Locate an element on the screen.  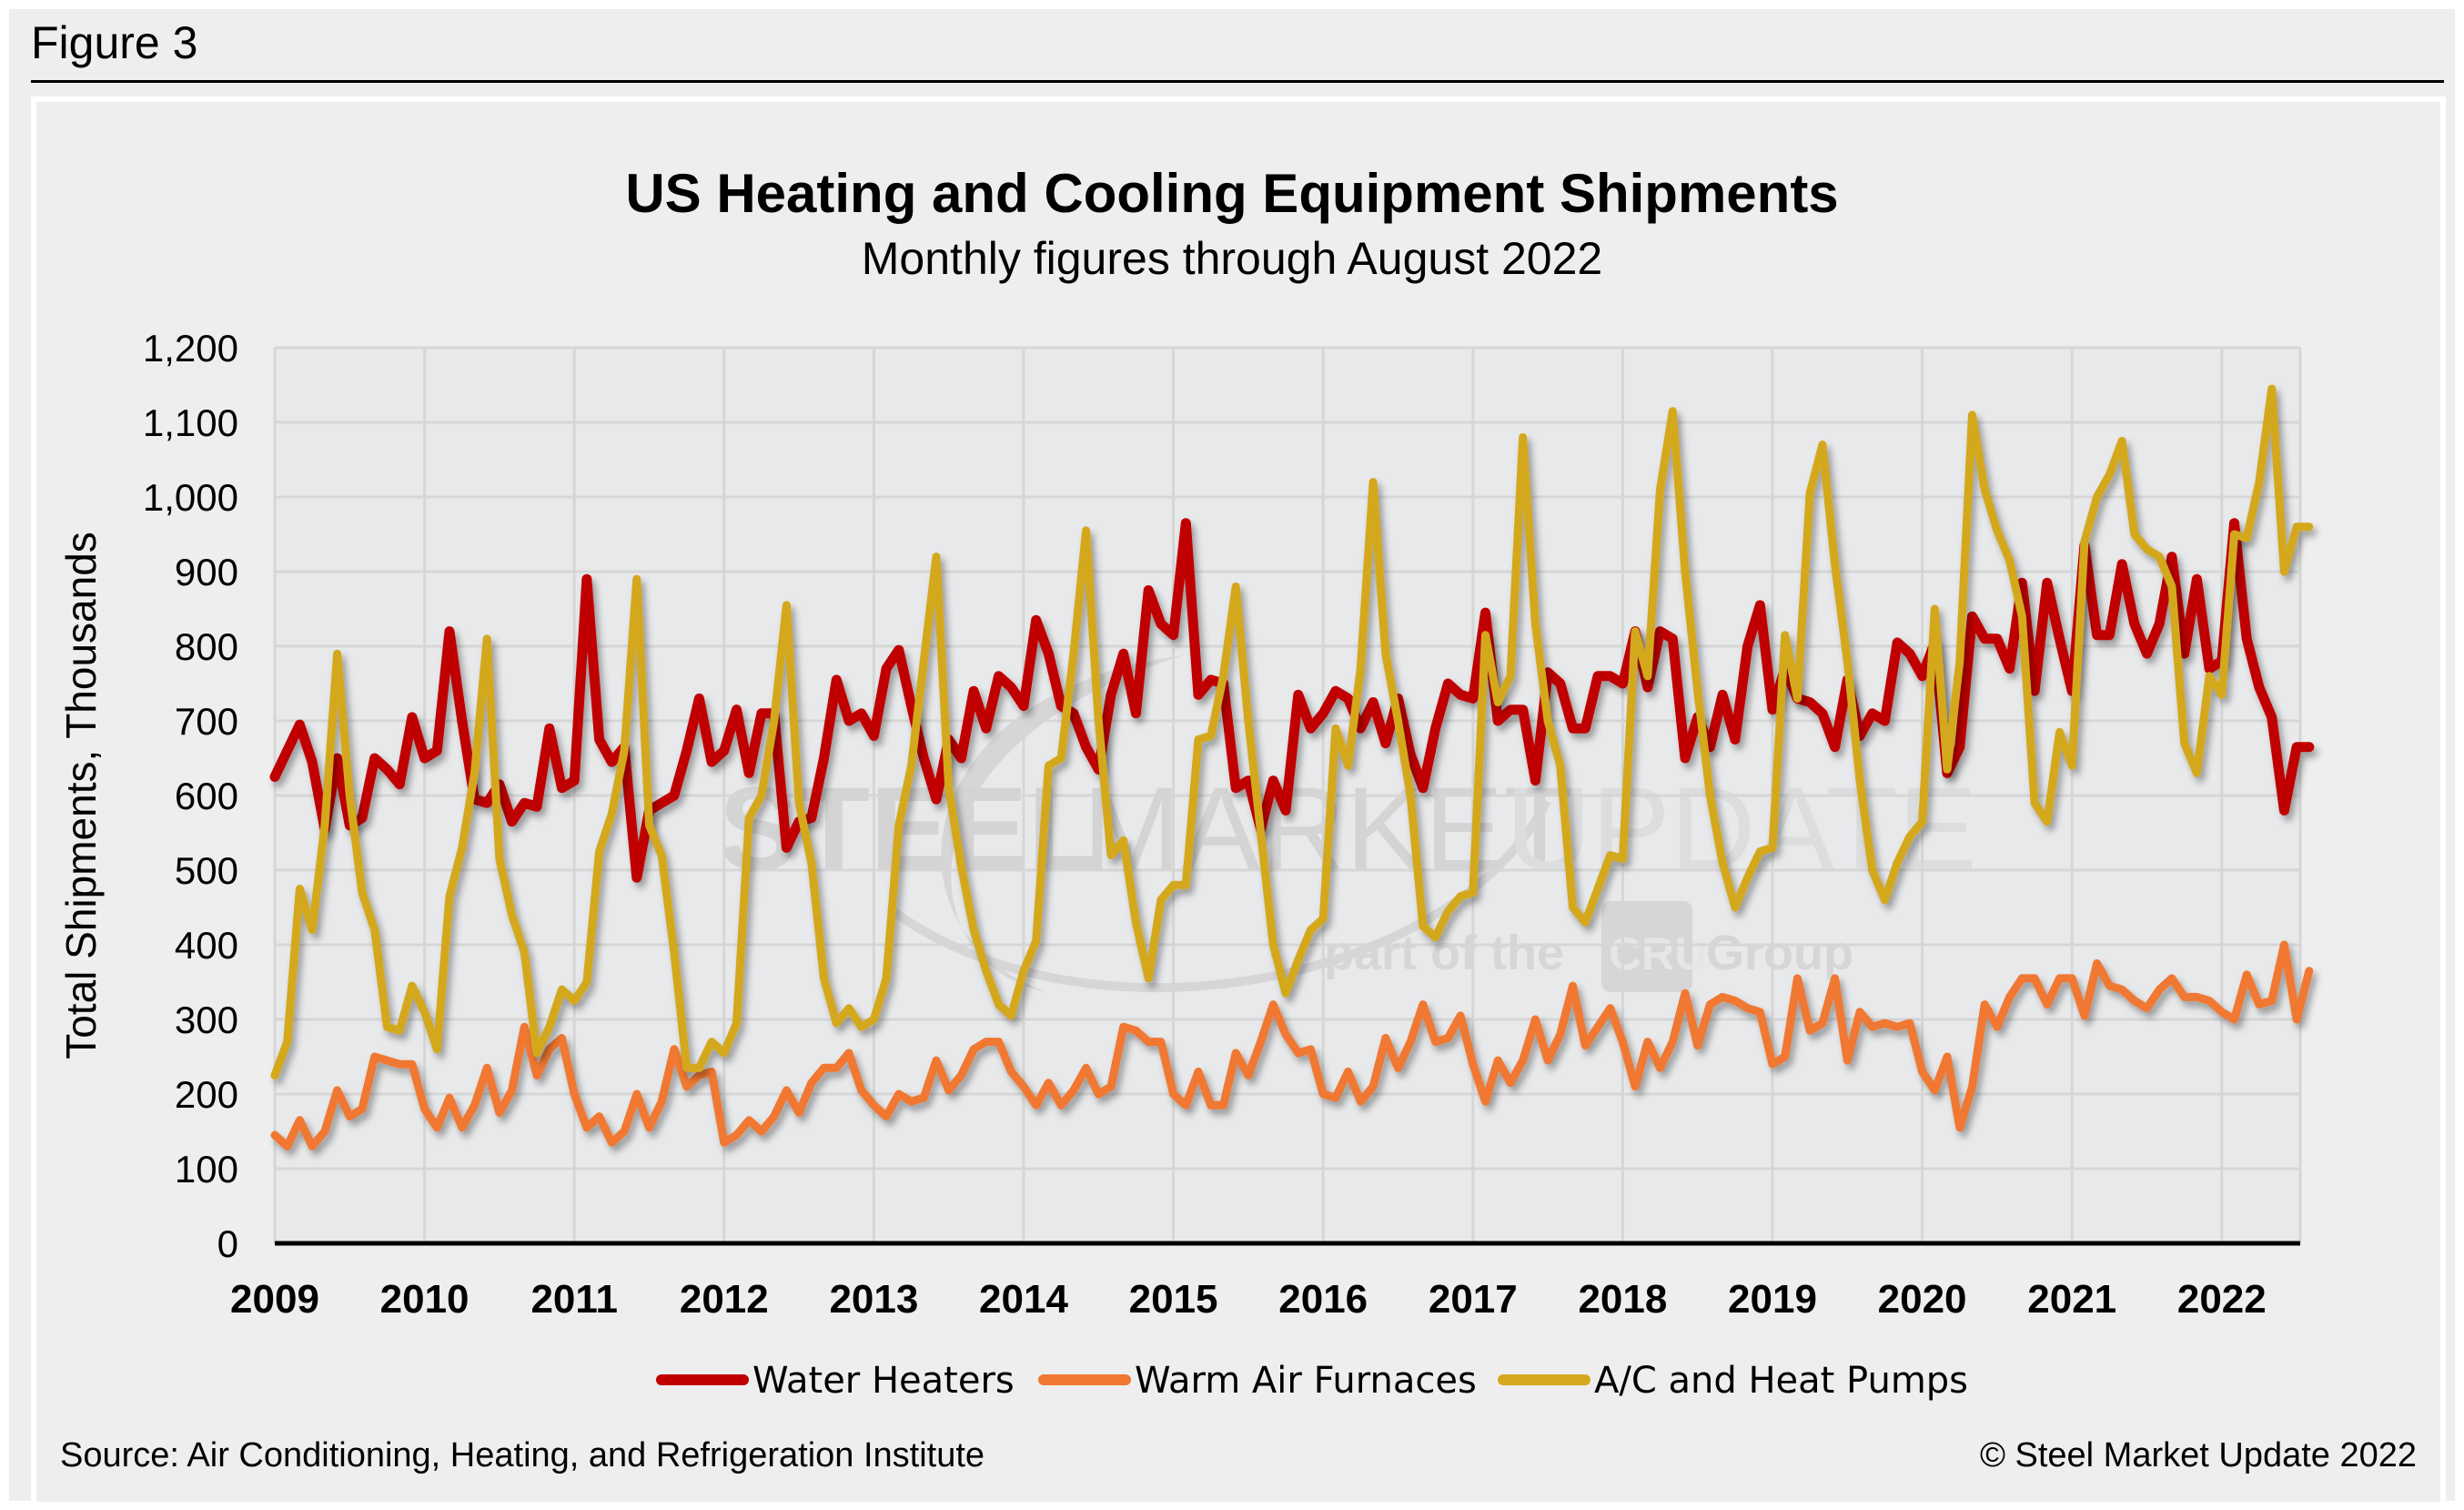
legend-label: Warm Air Furnaces is located at coordinates (1306, 1381).